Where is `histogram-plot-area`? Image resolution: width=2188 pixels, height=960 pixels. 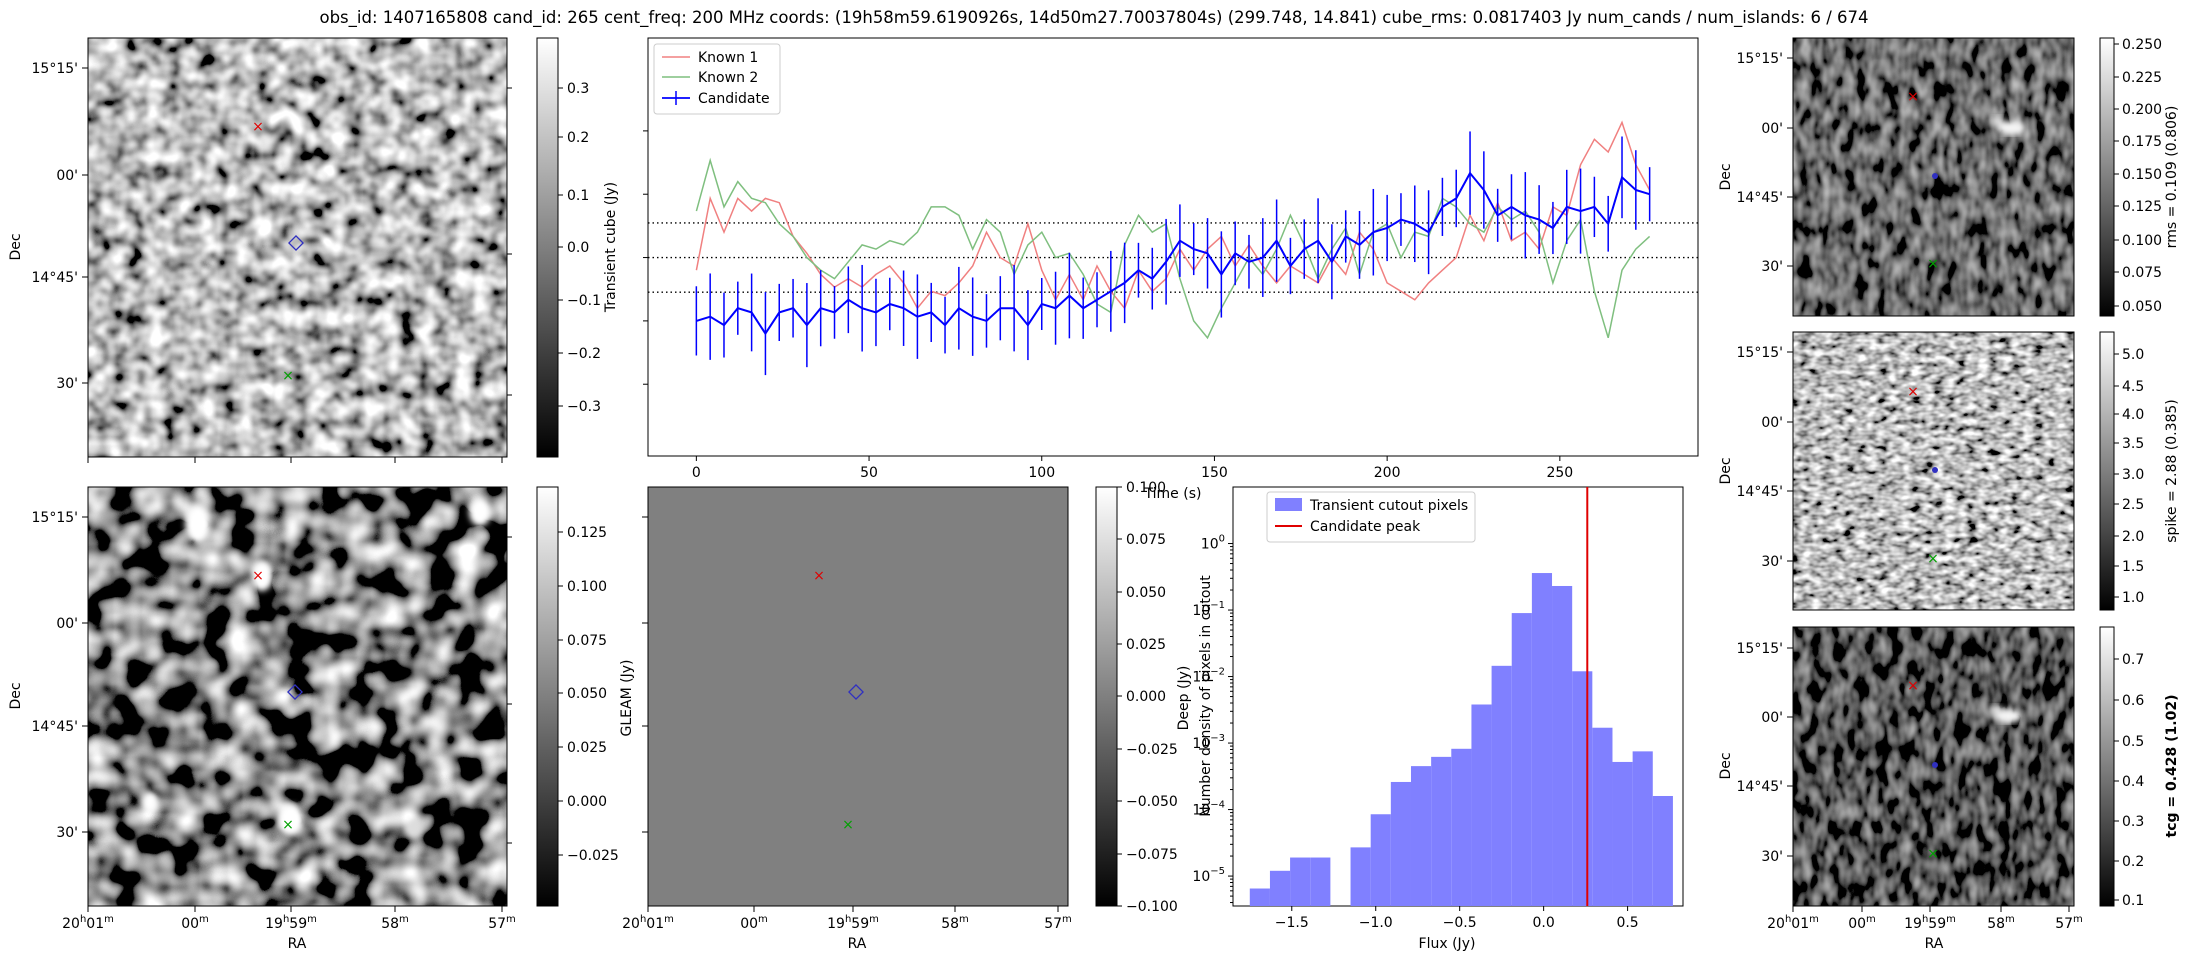 histogram-plot-area is located at coordinates (1461, 696).